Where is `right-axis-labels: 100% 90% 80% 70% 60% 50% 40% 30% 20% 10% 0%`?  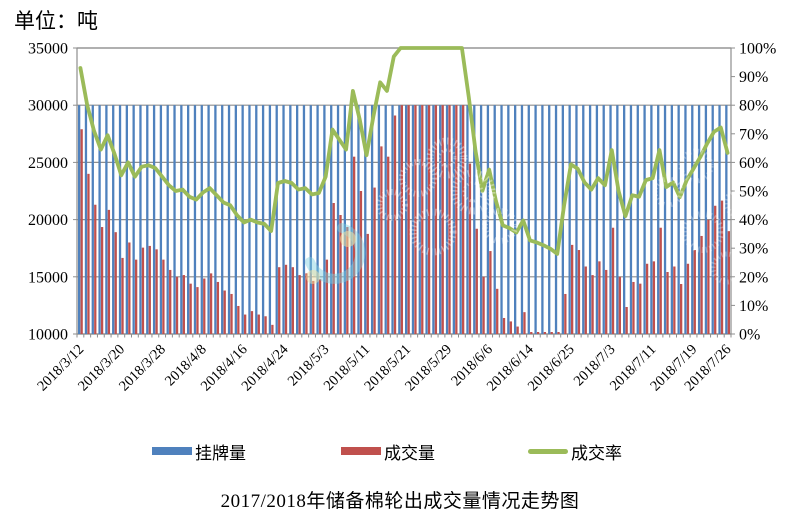
right-axis-labels: 100% 90% 80% 70% 60% 50% 40% 30% 20% 10% 0% is located at coordinates (757, 192).